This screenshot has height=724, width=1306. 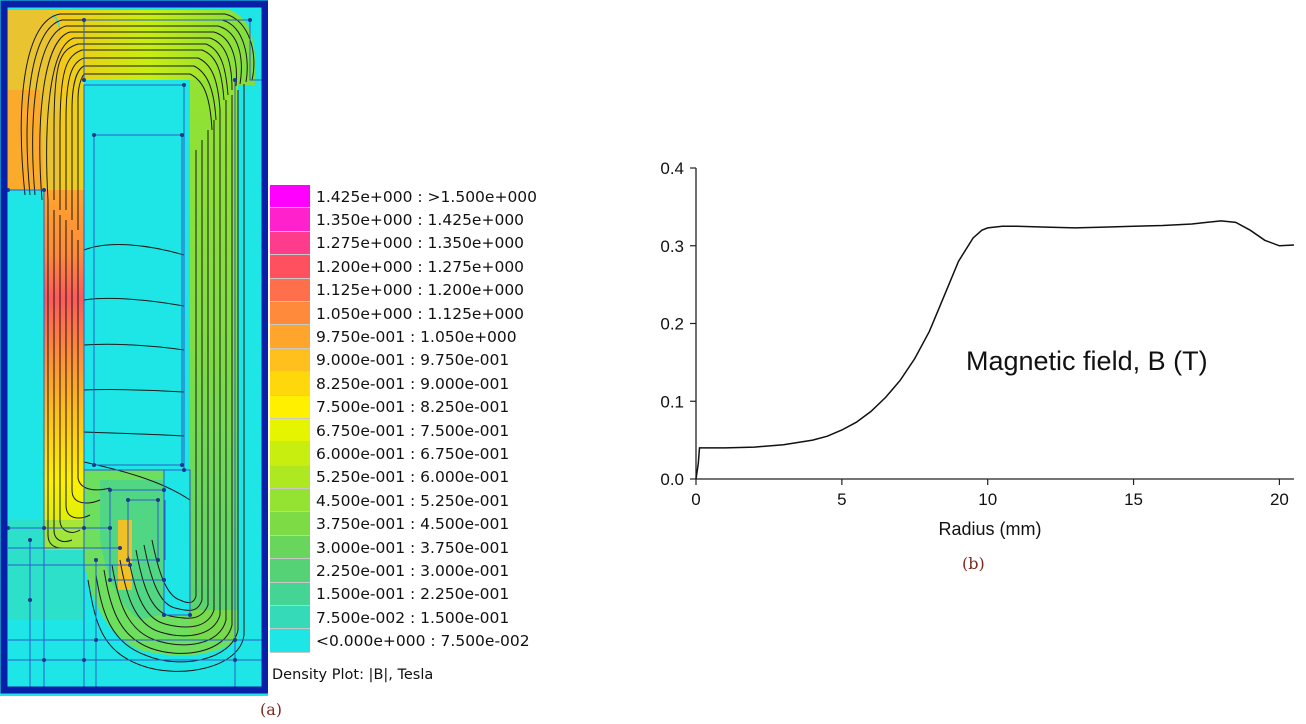 I want to click on legend-row: 6.000e-001 : 6.750e-001, so click(x=420, y=454).